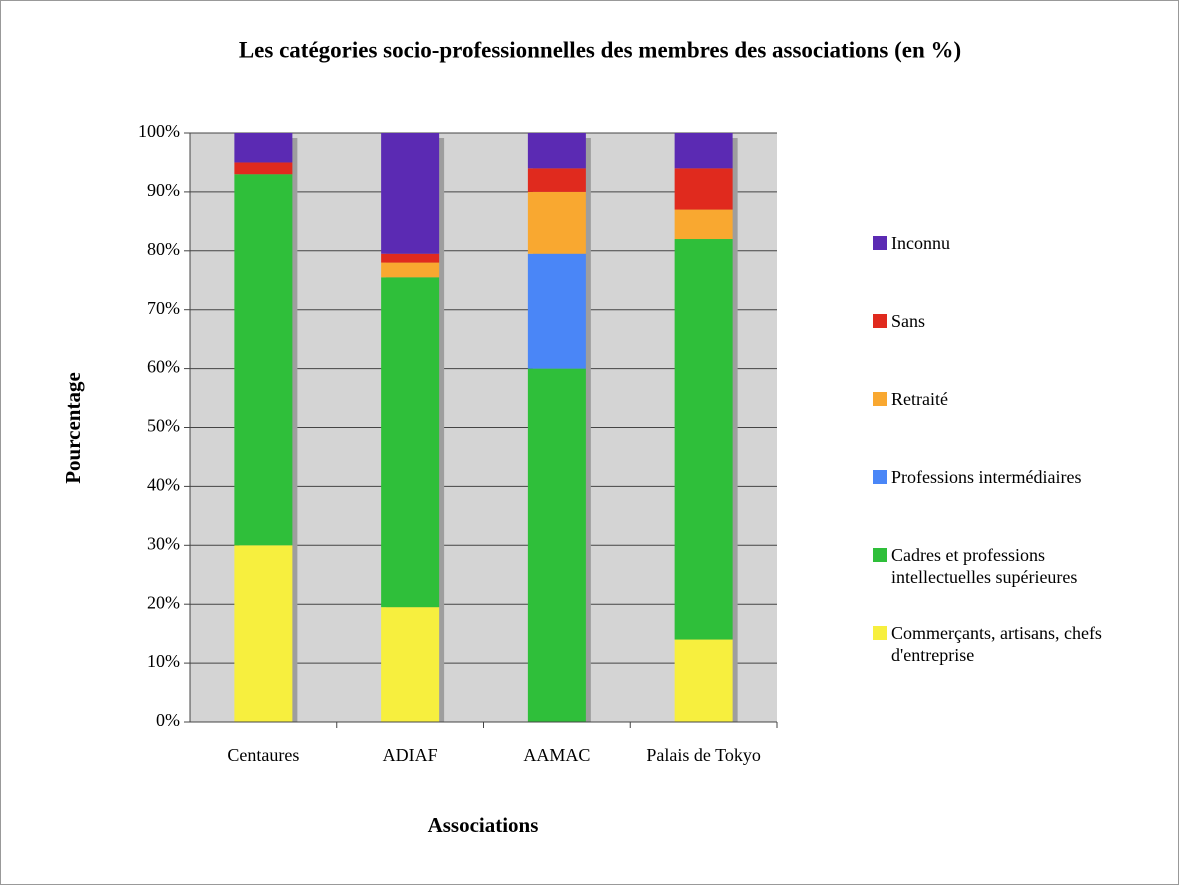 The height and width of the screenshot is (885, 1179). What do you see at coordinates (163, 190) in the screenshot?
I see `y-tick-label: 90%` at bounding box center [163, 190].